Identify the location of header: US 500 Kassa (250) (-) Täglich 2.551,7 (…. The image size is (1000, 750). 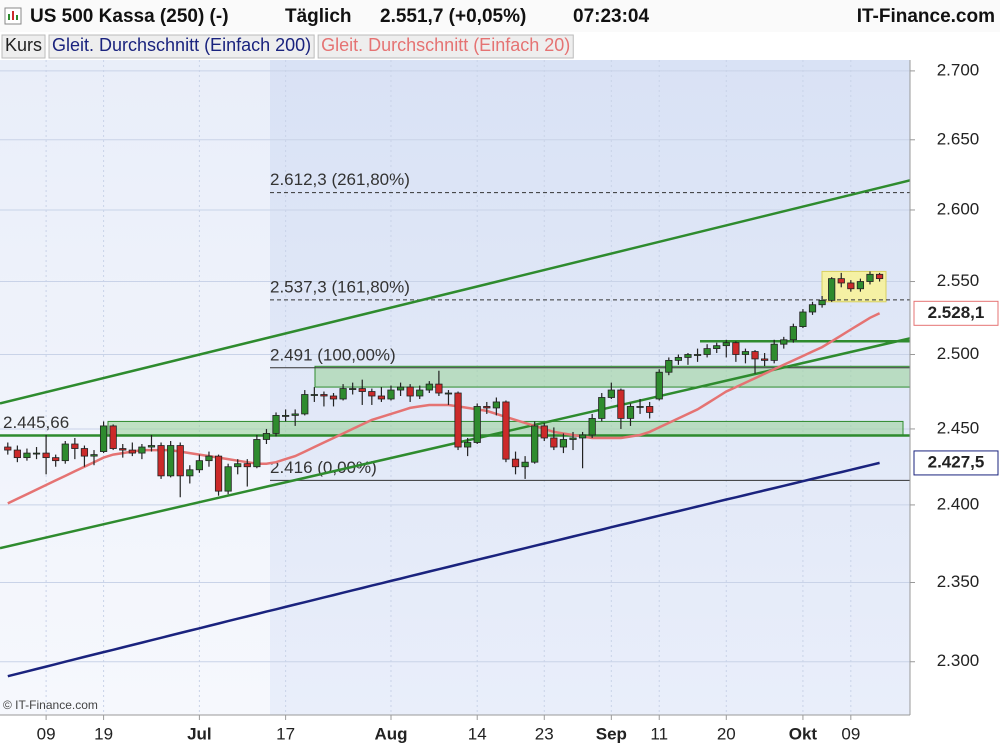
(500, 16).